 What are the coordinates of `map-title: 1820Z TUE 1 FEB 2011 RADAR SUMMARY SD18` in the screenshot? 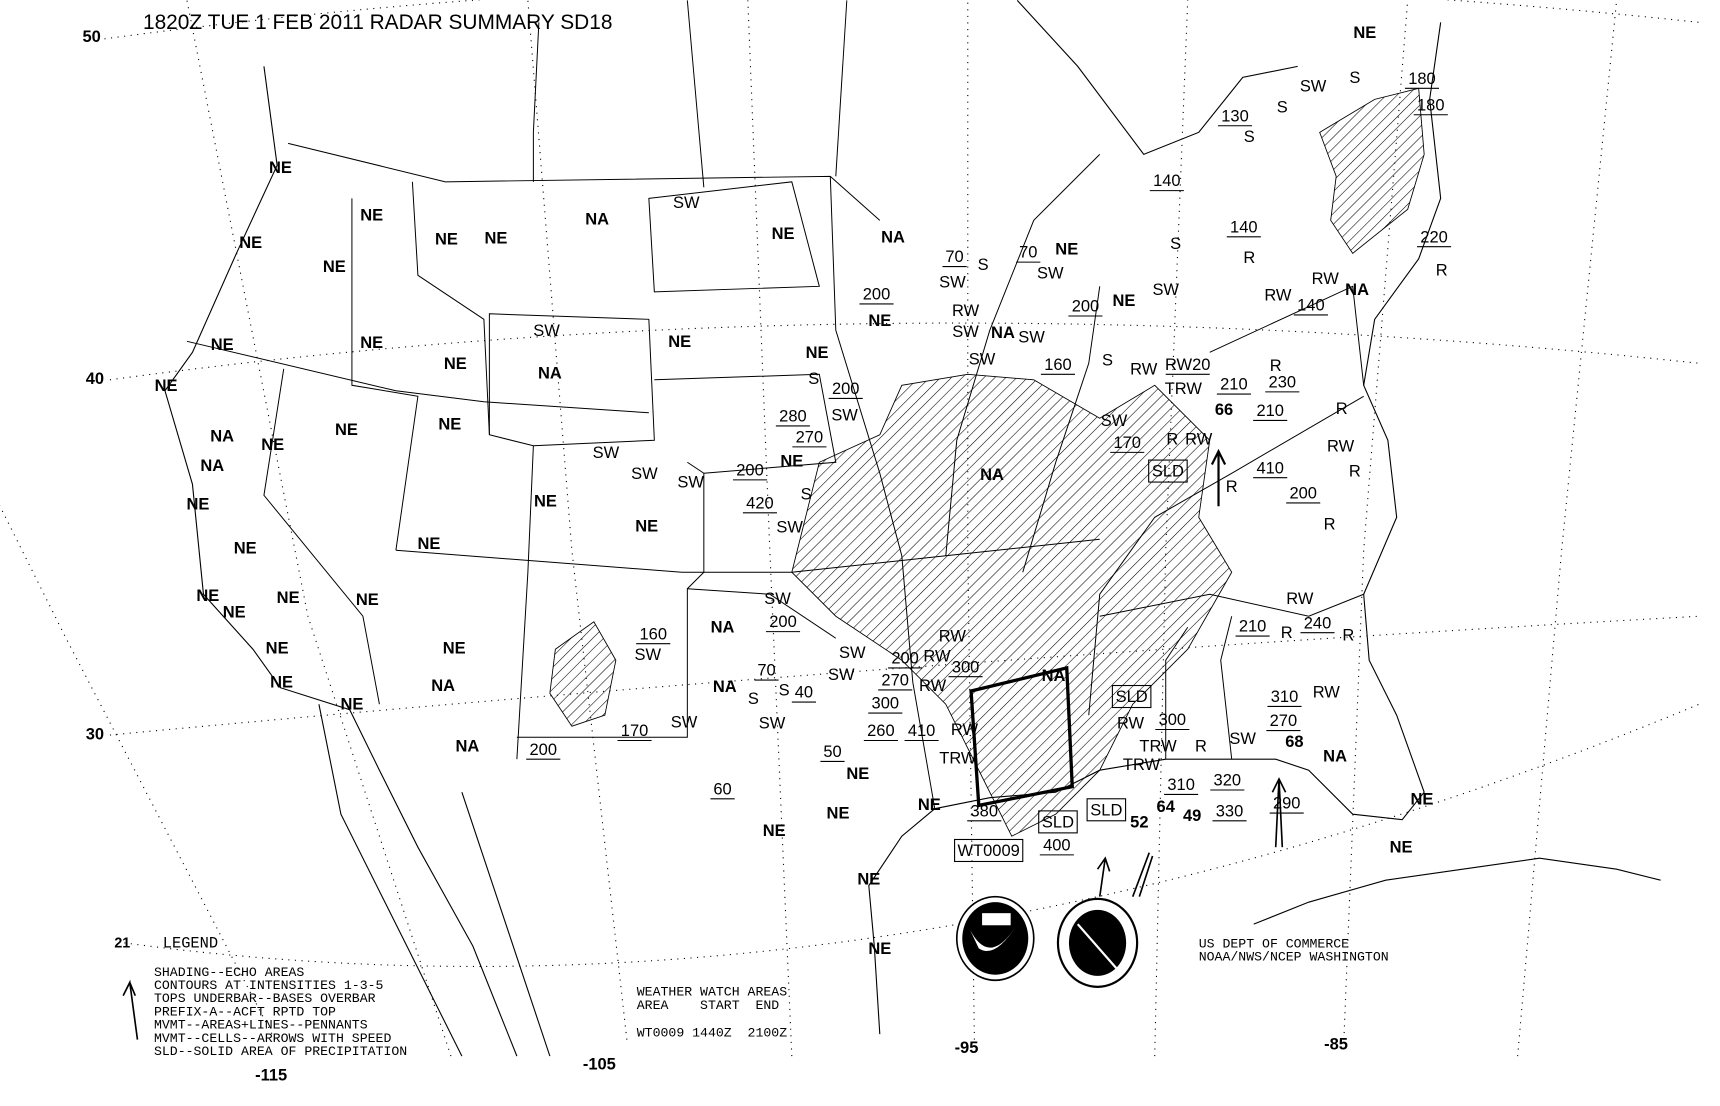 It's located at (378, 22).